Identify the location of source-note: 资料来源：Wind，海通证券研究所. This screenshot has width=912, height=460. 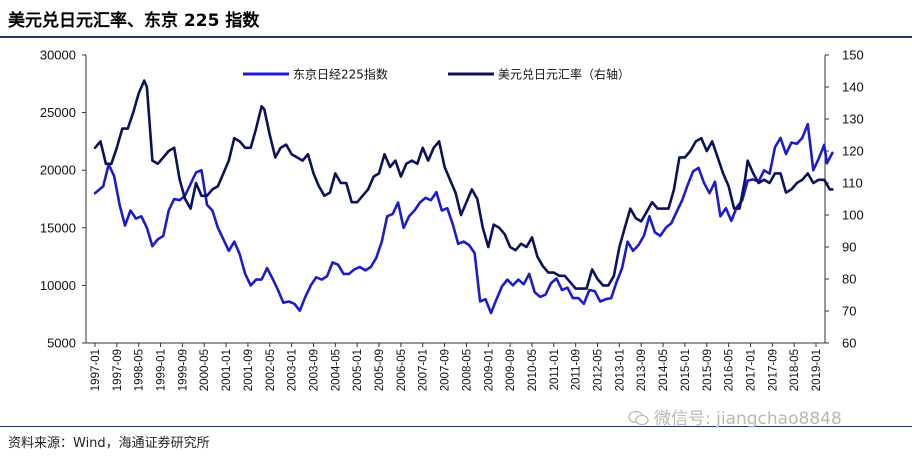
(109, 443).